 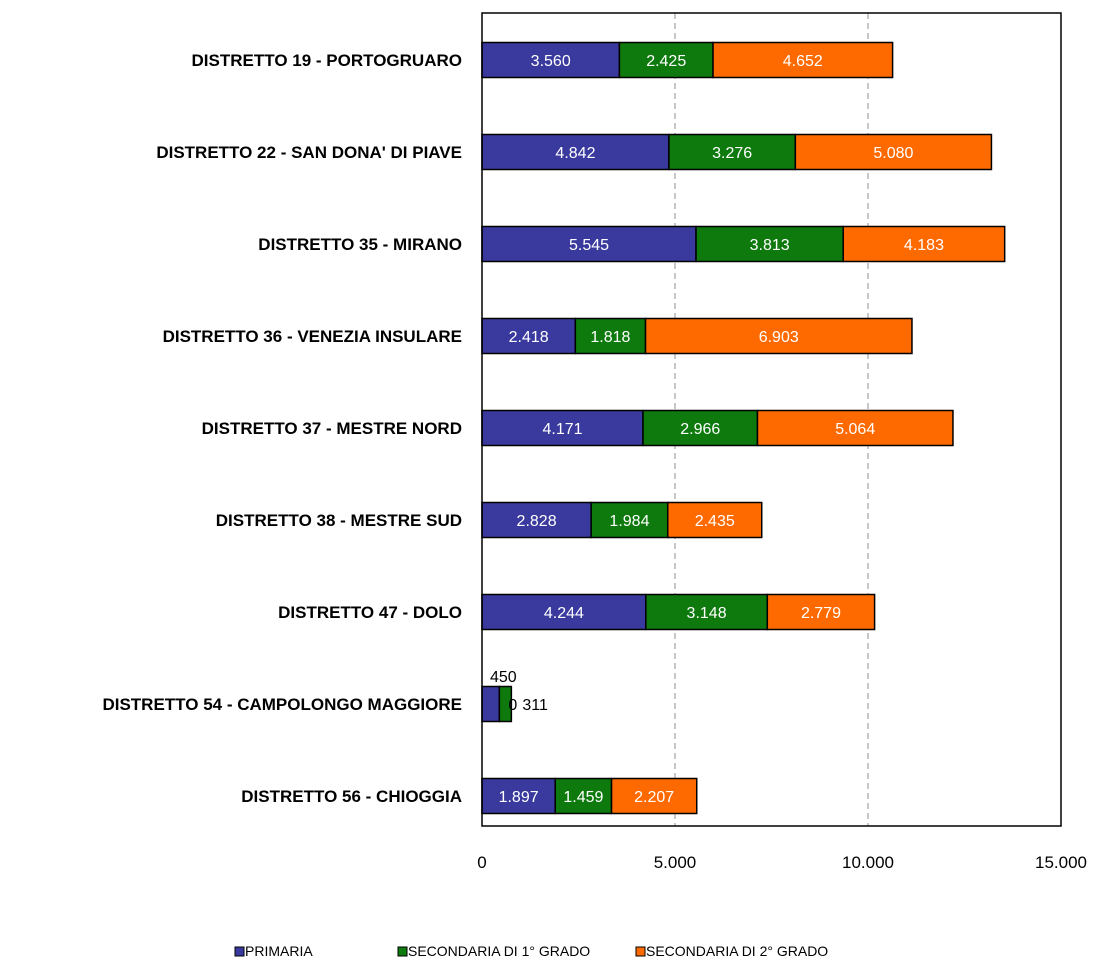 I want to click on data-label-series-0: 4.171, so click(x=562, y=429).